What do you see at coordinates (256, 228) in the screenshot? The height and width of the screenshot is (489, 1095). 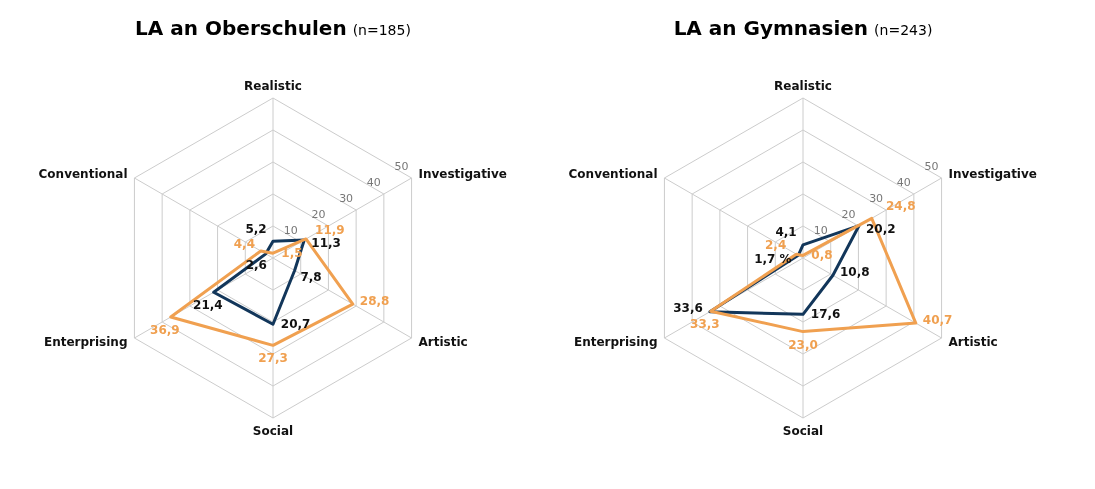 I see `data-label: 5,2` at bounding box center [256, 228].